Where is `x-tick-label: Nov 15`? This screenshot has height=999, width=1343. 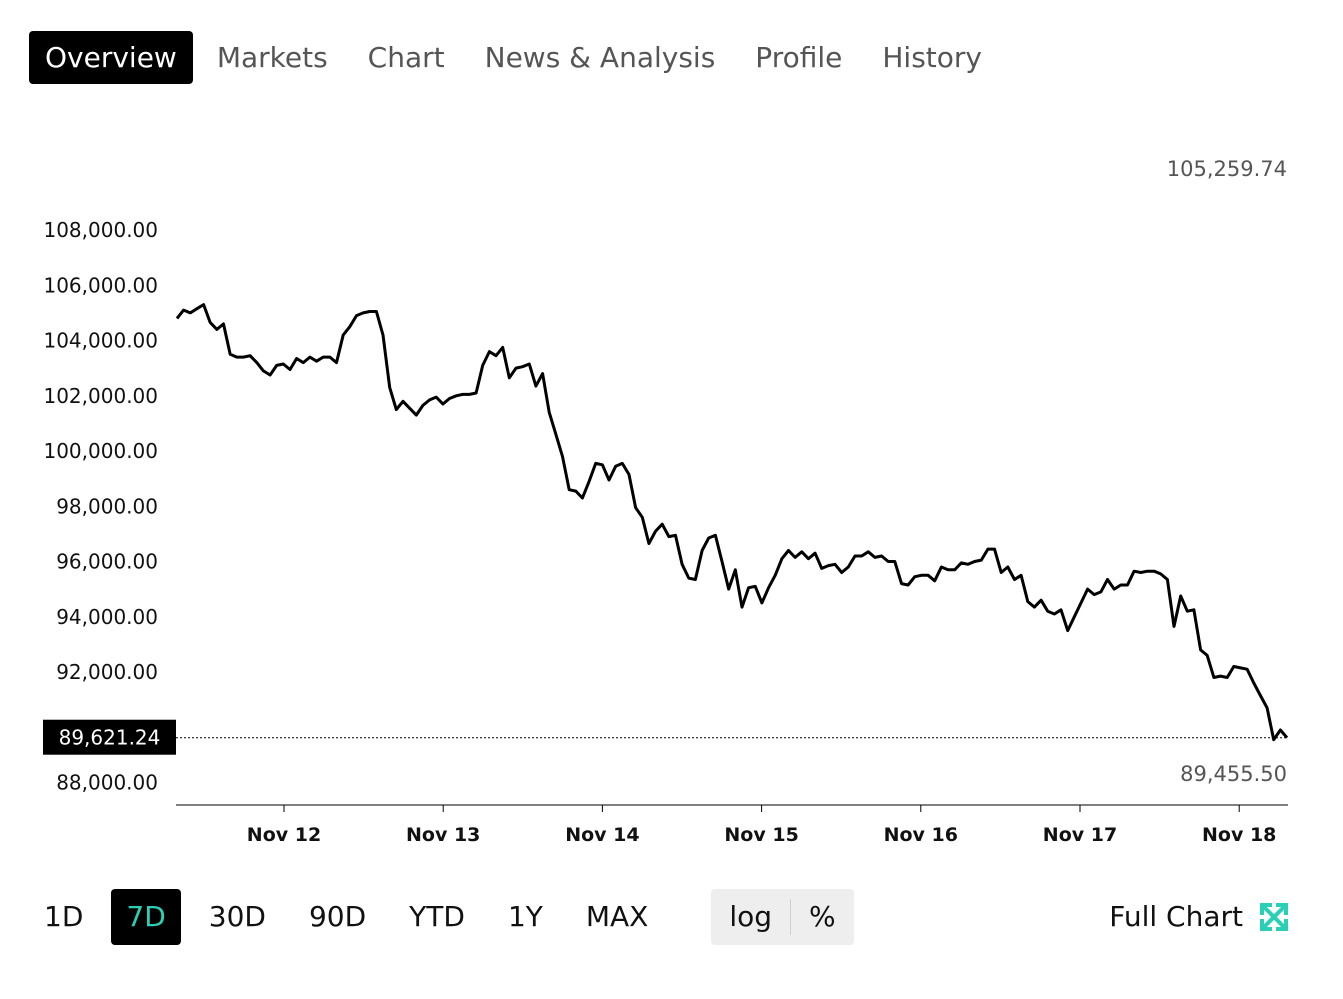 x-tick-label: Nov 15 is located at coordinates (761, 835).